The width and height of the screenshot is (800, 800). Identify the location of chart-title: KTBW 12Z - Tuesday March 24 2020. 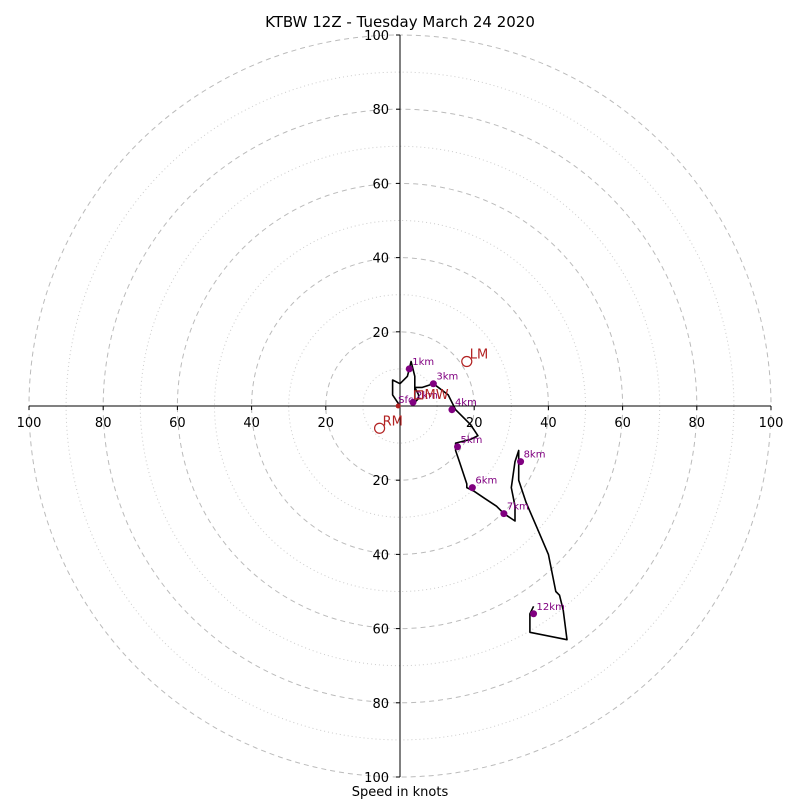
(400, 22).